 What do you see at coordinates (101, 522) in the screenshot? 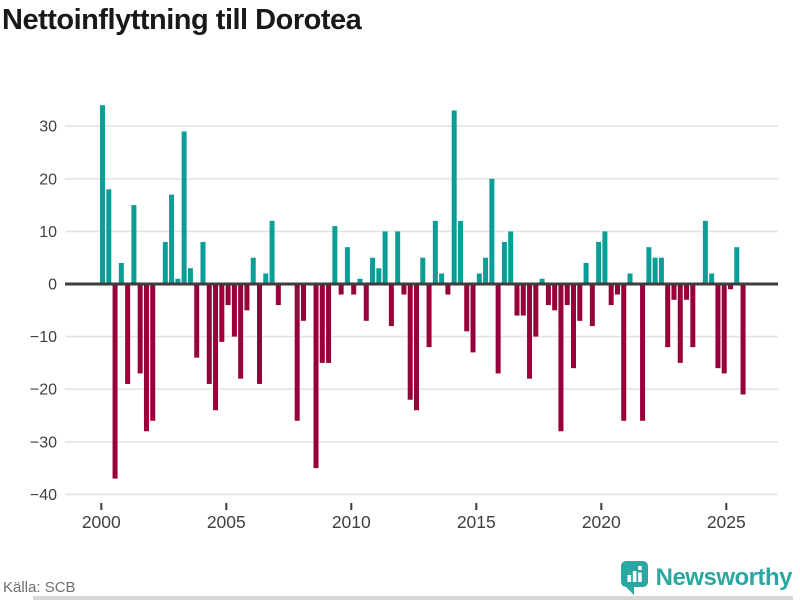
I see `x-tick-label: 2000` at bounding box center [101, 522].